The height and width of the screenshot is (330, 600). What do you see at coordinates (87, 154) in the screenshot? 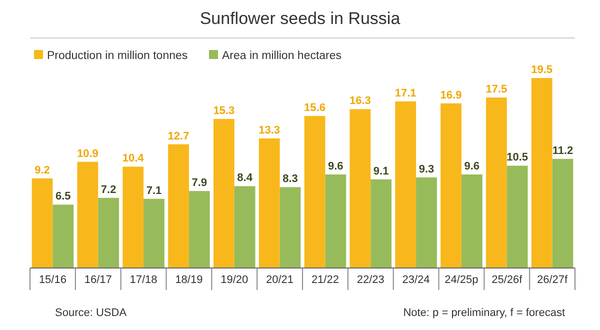
I see `data-label: 10.9` at bounding box center [87, 154].